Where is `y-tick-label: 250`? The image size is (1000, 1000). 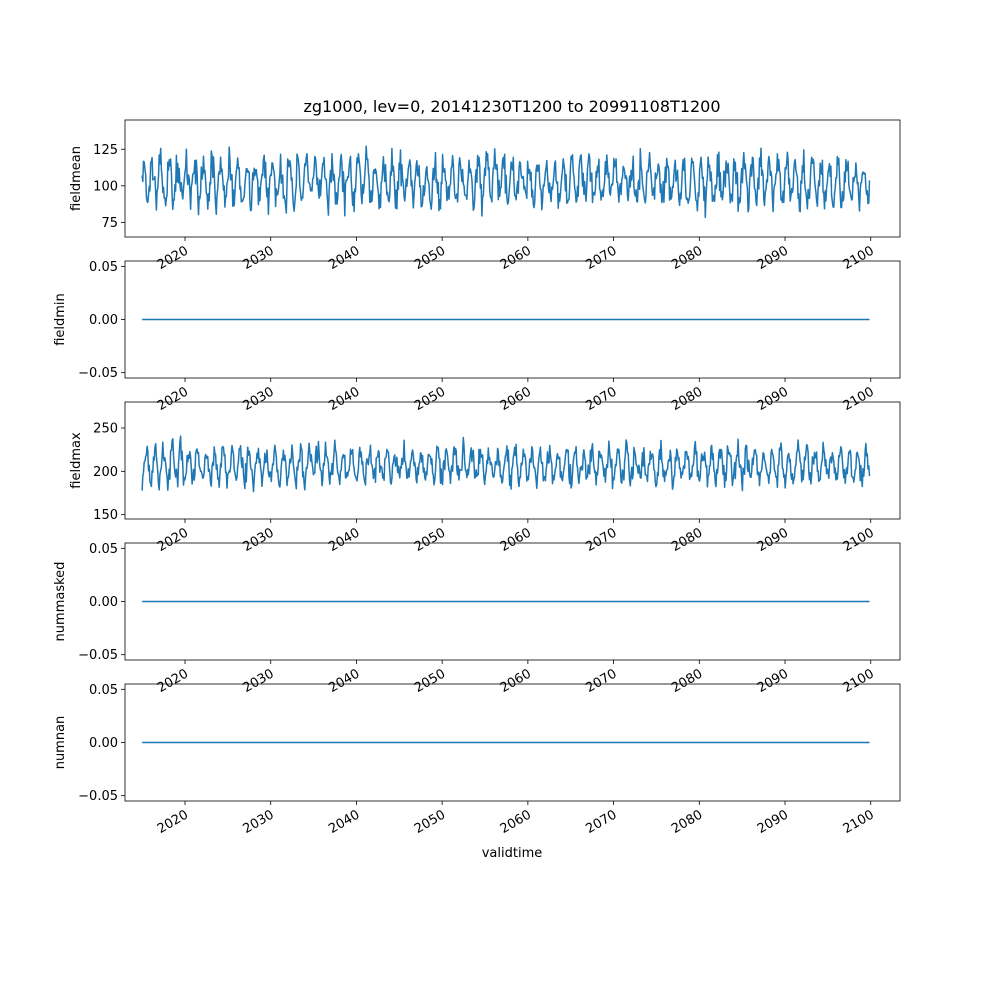
y-tick-label: 250 is located at coordinates (105, 429).